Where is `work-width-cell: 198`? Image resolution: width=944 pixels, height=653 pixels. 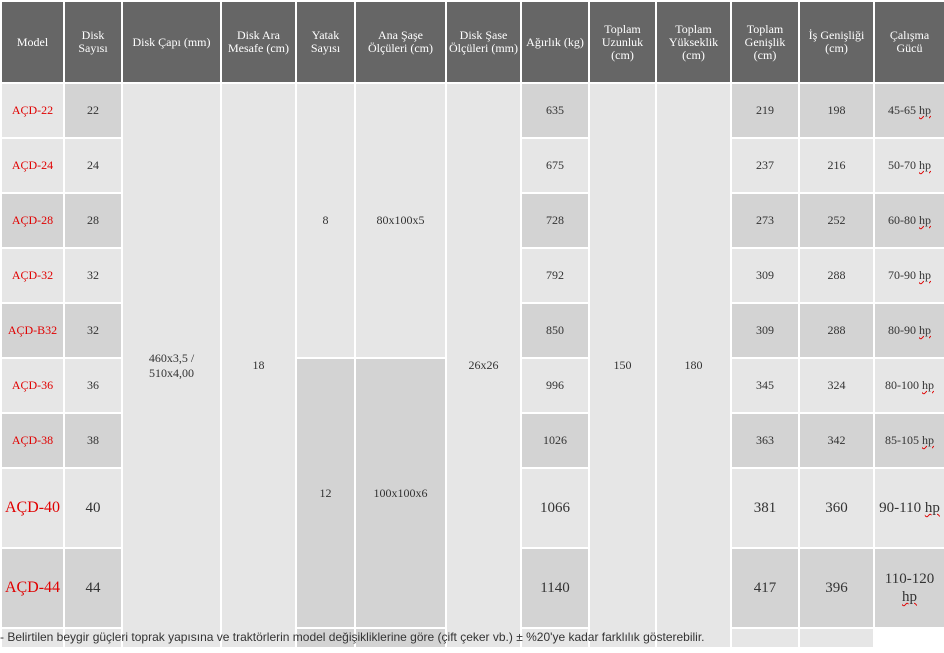
work-width-cell: 198 is located at coordinates (836, 110).